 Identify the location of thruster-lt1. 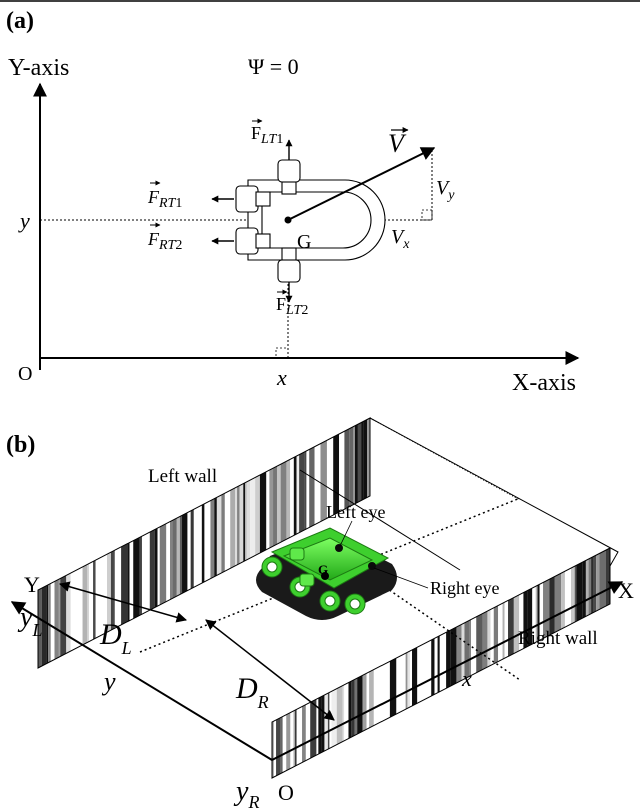
(289, 171).